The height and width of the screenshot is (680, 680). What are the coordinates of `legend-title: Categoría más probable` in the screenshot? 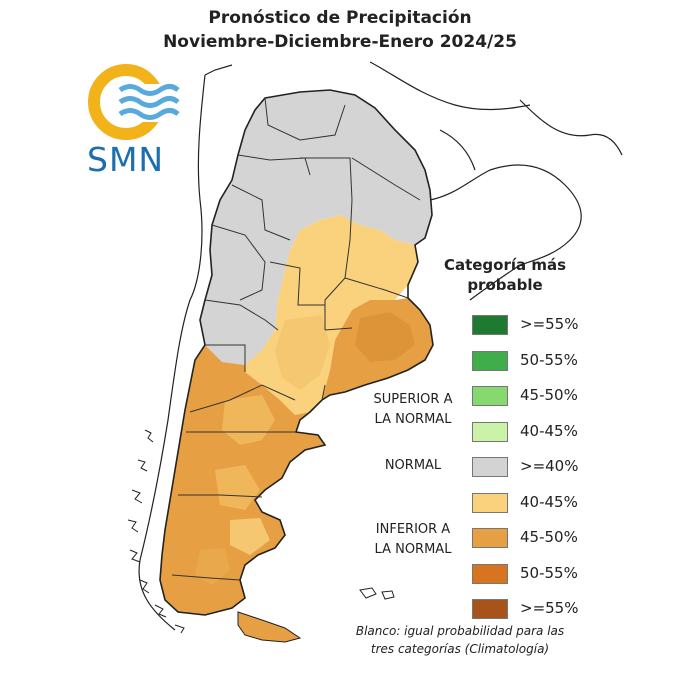 It's located at (505, 275).